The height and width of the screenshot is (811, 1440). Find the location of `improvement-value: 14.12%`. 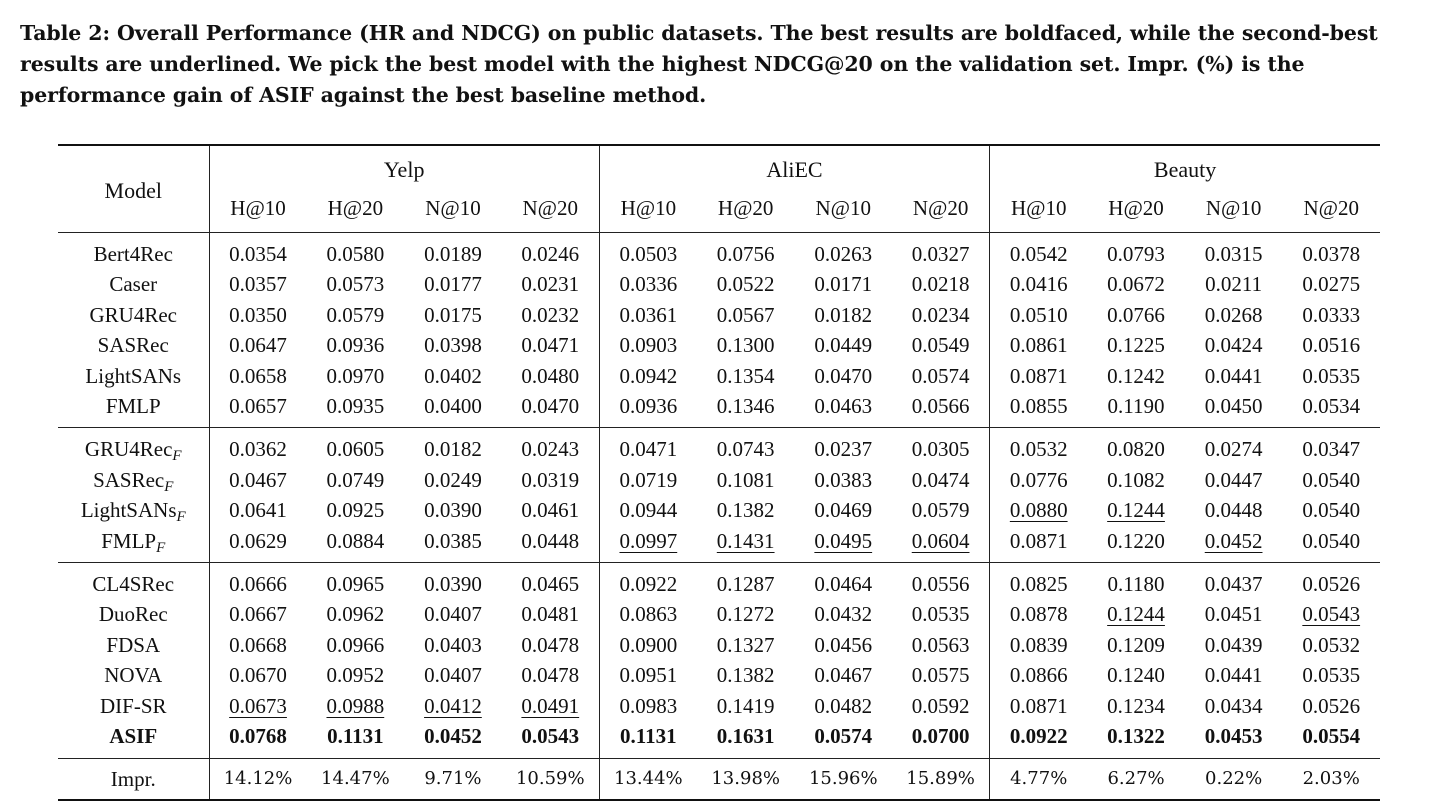

improvement-value: 14.12% is located at coordinates (257, 778).